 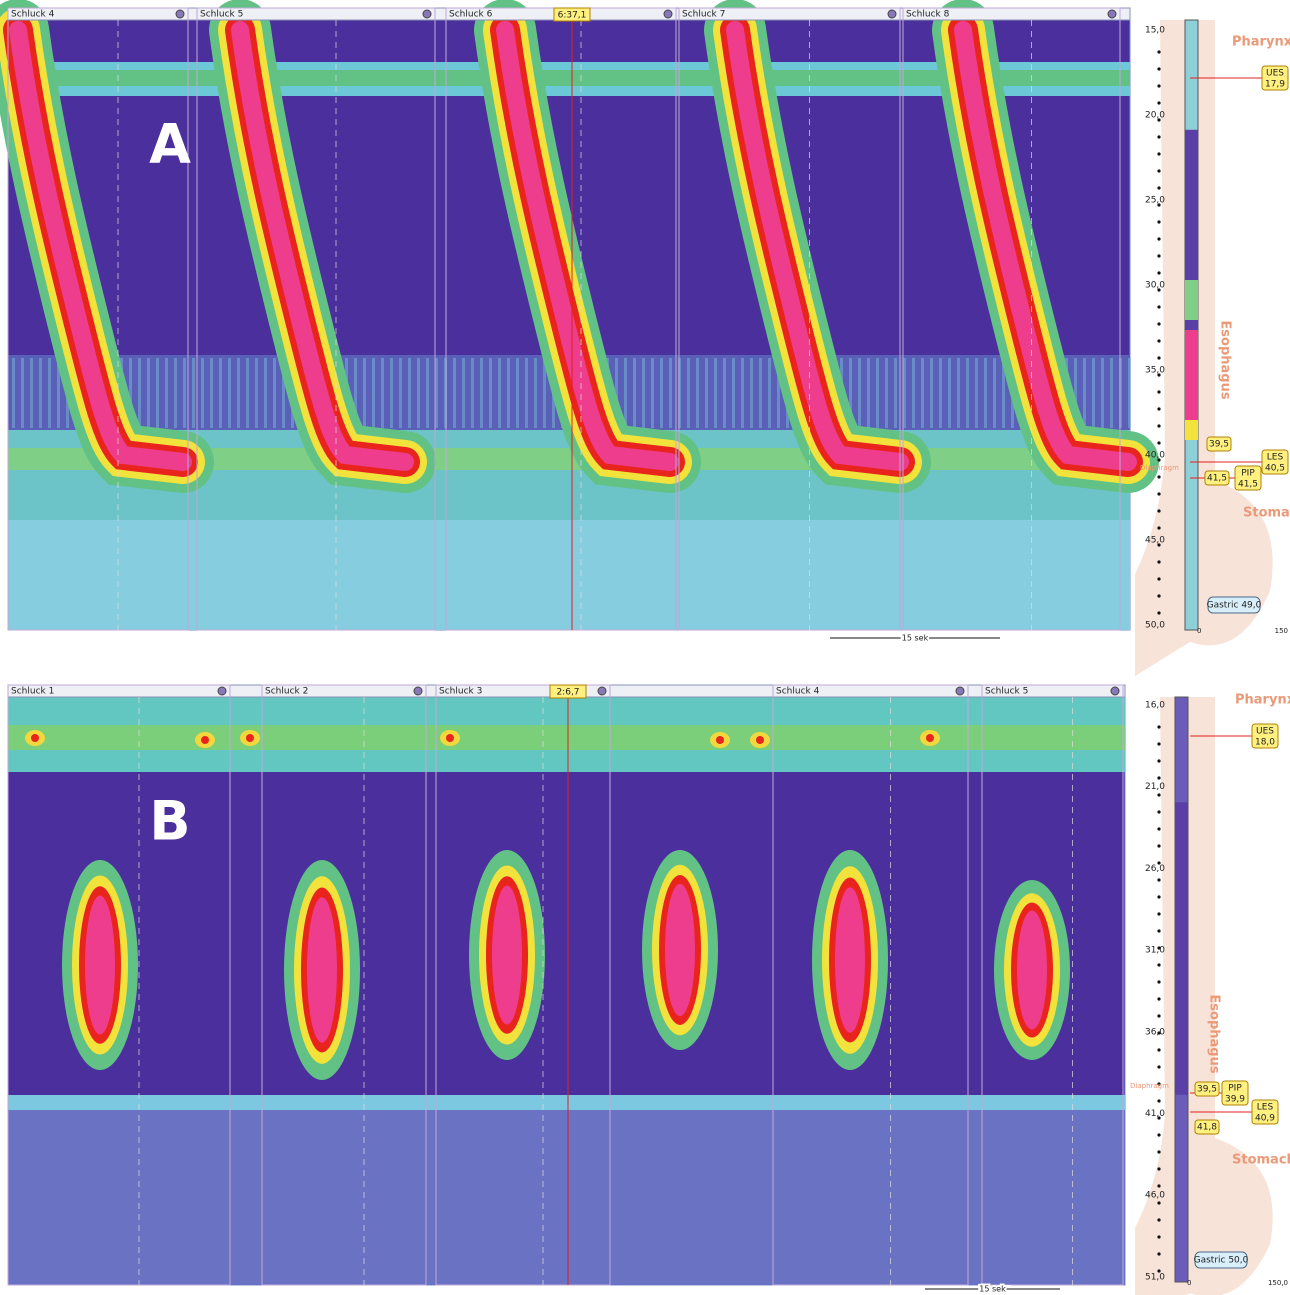 What do you see at coordinates (1155, 706) in the screenshot?
I see `depth-label: 16,0` at bounding box center [1155, 706].